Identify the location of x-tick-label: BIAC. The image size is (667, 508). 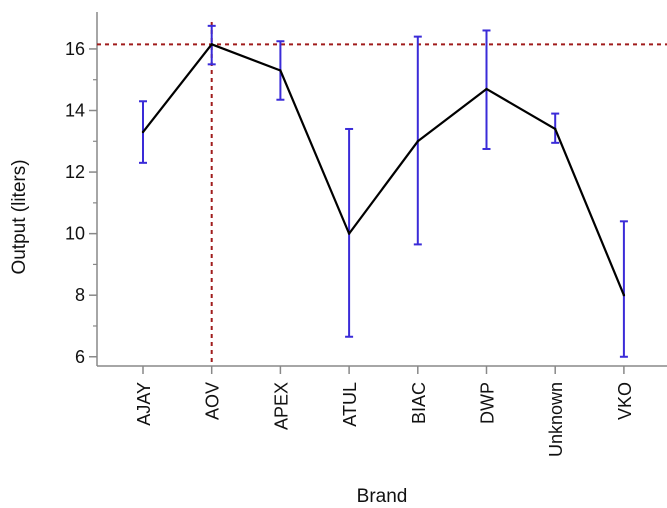
(419, 403).